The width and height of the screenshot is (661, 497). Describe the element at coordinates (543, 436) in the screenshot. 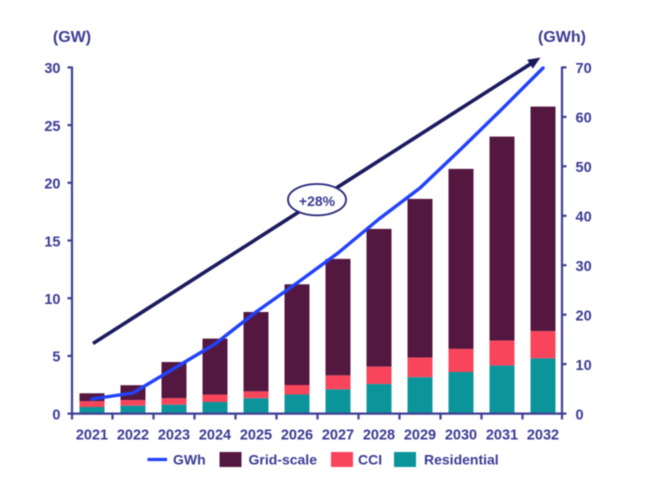

I see `svg-text: 2032` at that location.